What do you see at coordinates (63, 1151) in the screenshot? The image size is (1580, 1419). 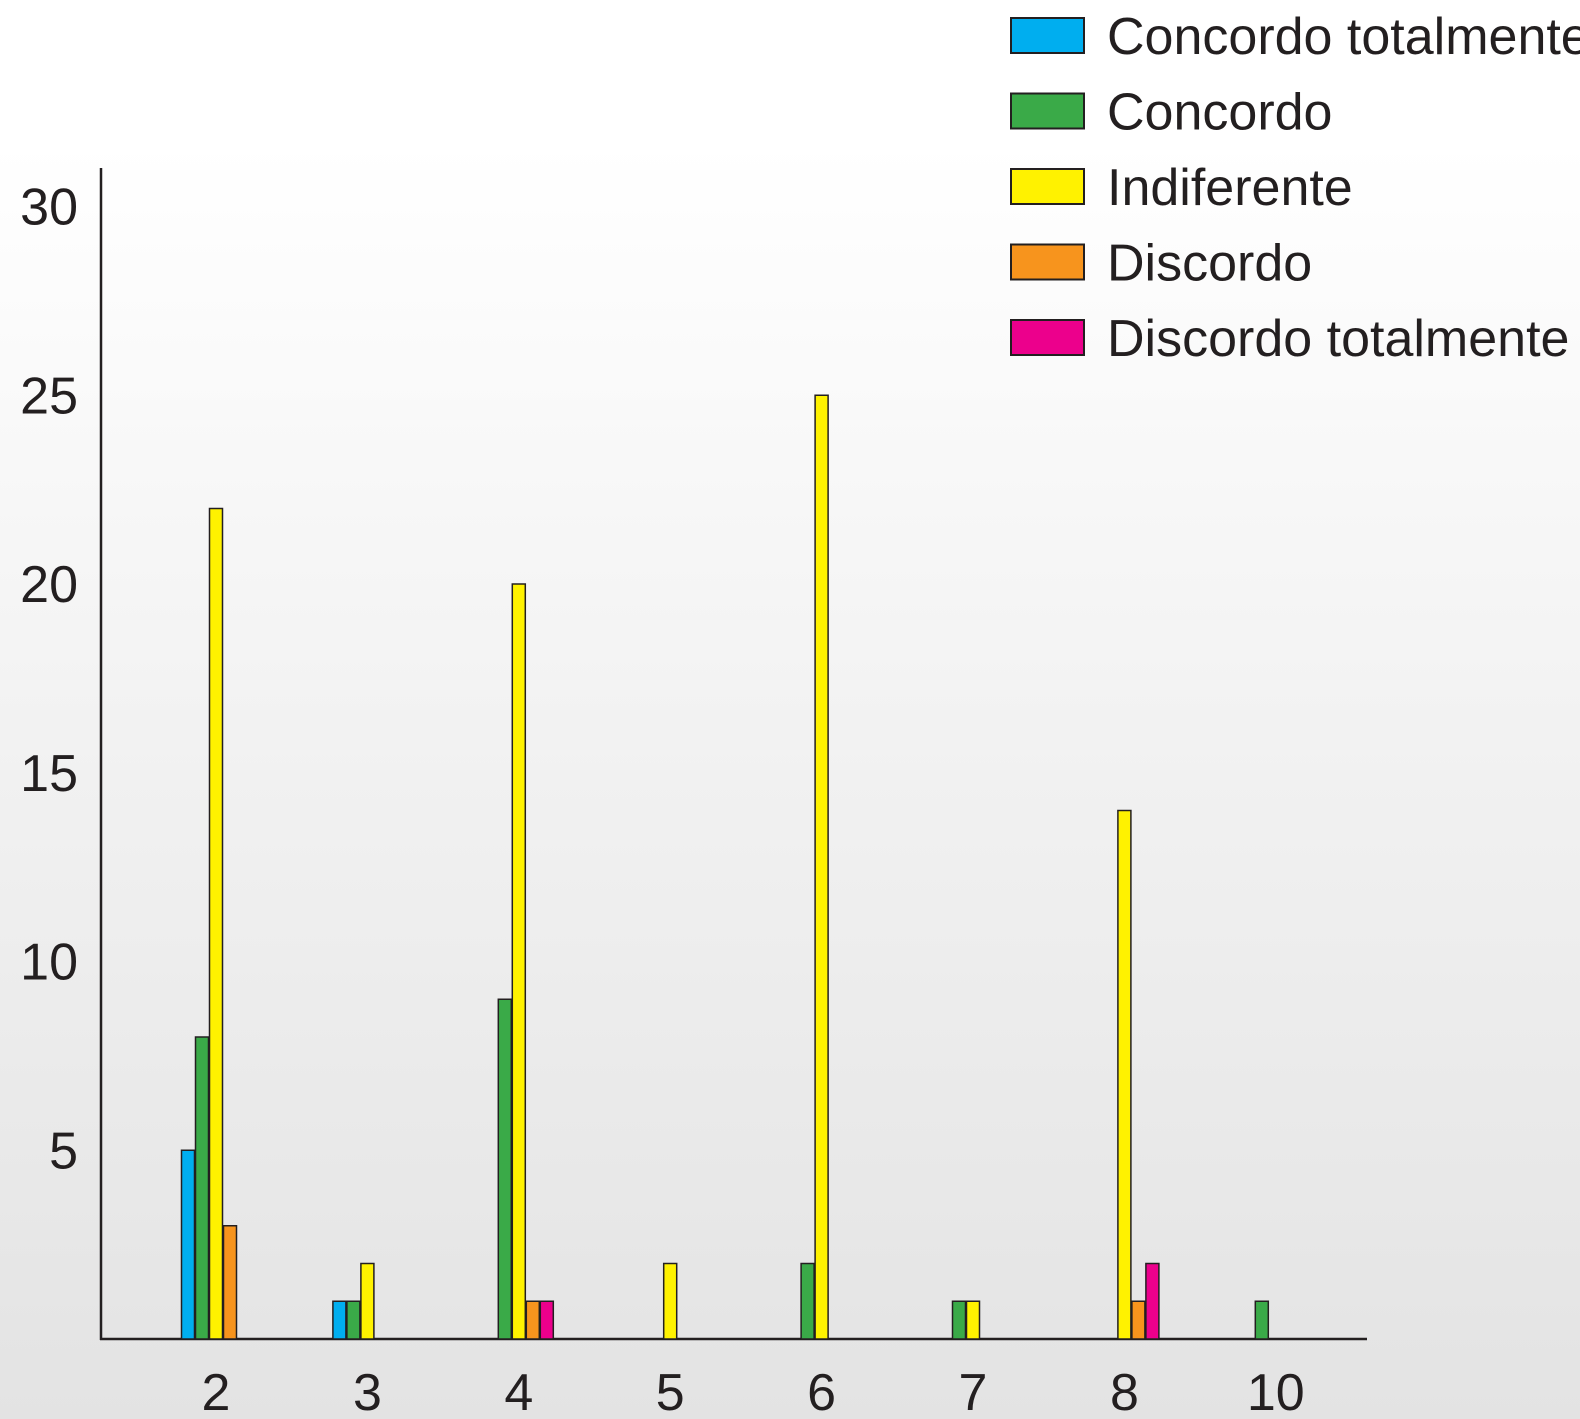 I see `y-tick-label: 5` at bounding box center [63, 1151].